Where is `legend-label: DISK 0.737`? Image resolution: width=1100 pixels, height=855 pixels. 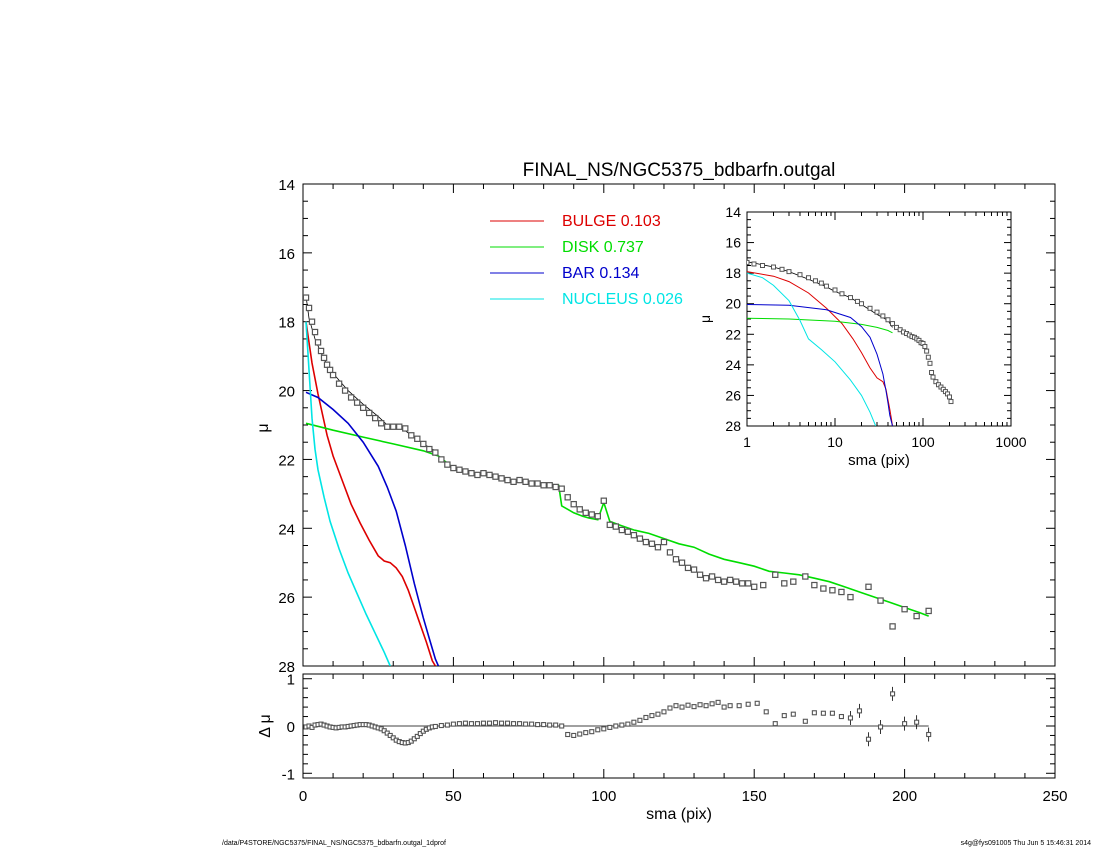
legend-label: DISK 0.737 is located at coordinates (603, 247).